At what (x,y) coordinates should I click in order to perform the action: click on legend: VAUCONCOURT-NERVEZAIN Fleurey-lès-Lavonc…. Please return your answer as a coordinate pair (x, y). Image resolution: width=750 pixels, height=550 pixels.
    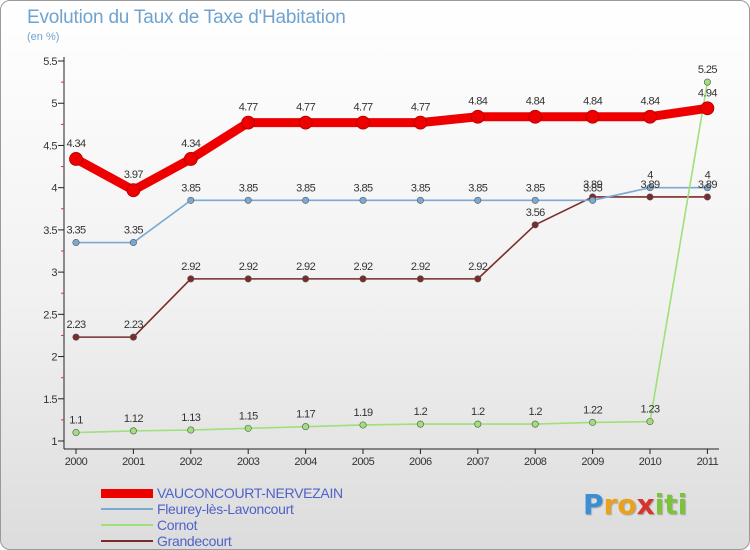
    Looking at the image, I should click on (222, 517).